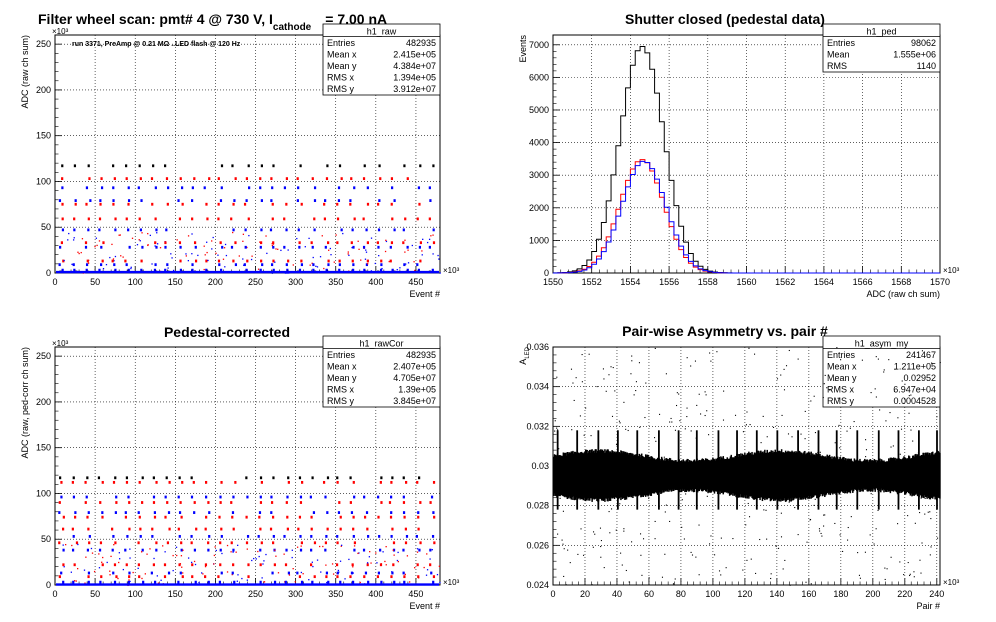  Describe the element at coordinates (539, 208) in the screenshot. I see `y-tick-label: 2000` at that location.